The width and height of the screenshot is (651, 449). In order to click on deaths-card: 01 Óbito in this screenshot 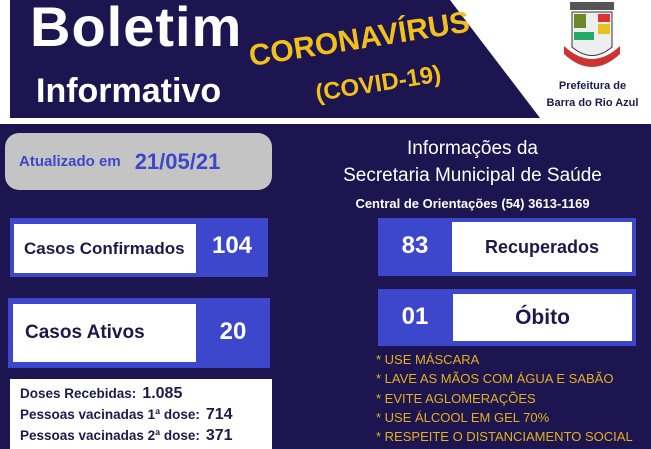, I will do `click(507, 317)`.